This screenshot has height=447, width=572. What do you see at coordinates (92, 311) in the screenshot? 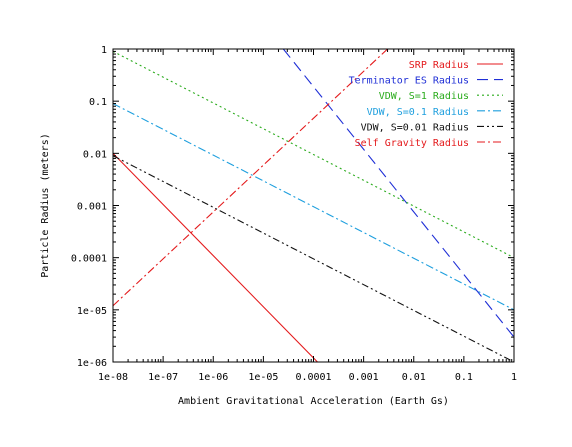
I see `y-tick-label: 1e-05` at bounding box center [92, 311].